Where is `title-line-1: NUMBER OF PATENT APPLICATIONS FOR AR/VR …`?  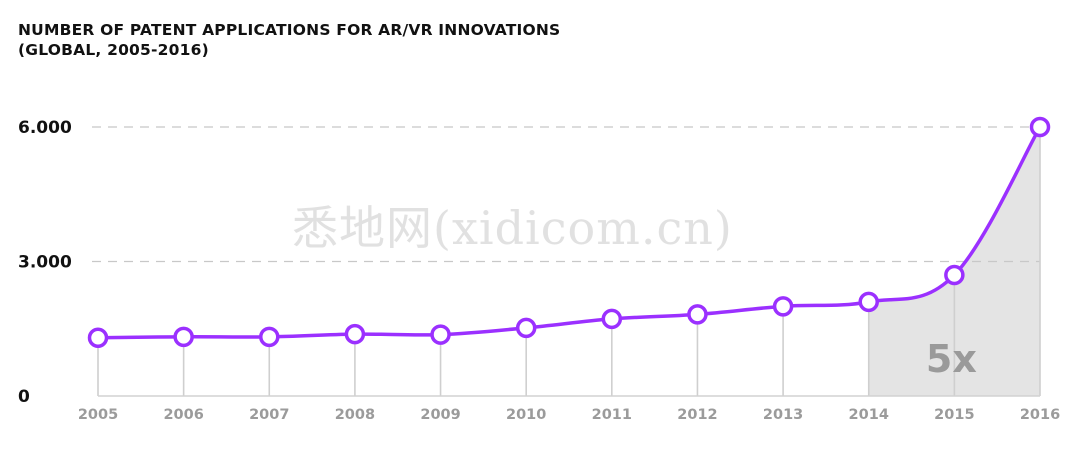 title-line-1: NUMBER OF PATENT APPLICATIONS FOR AR/VR … is located at coordinates (289, 30).